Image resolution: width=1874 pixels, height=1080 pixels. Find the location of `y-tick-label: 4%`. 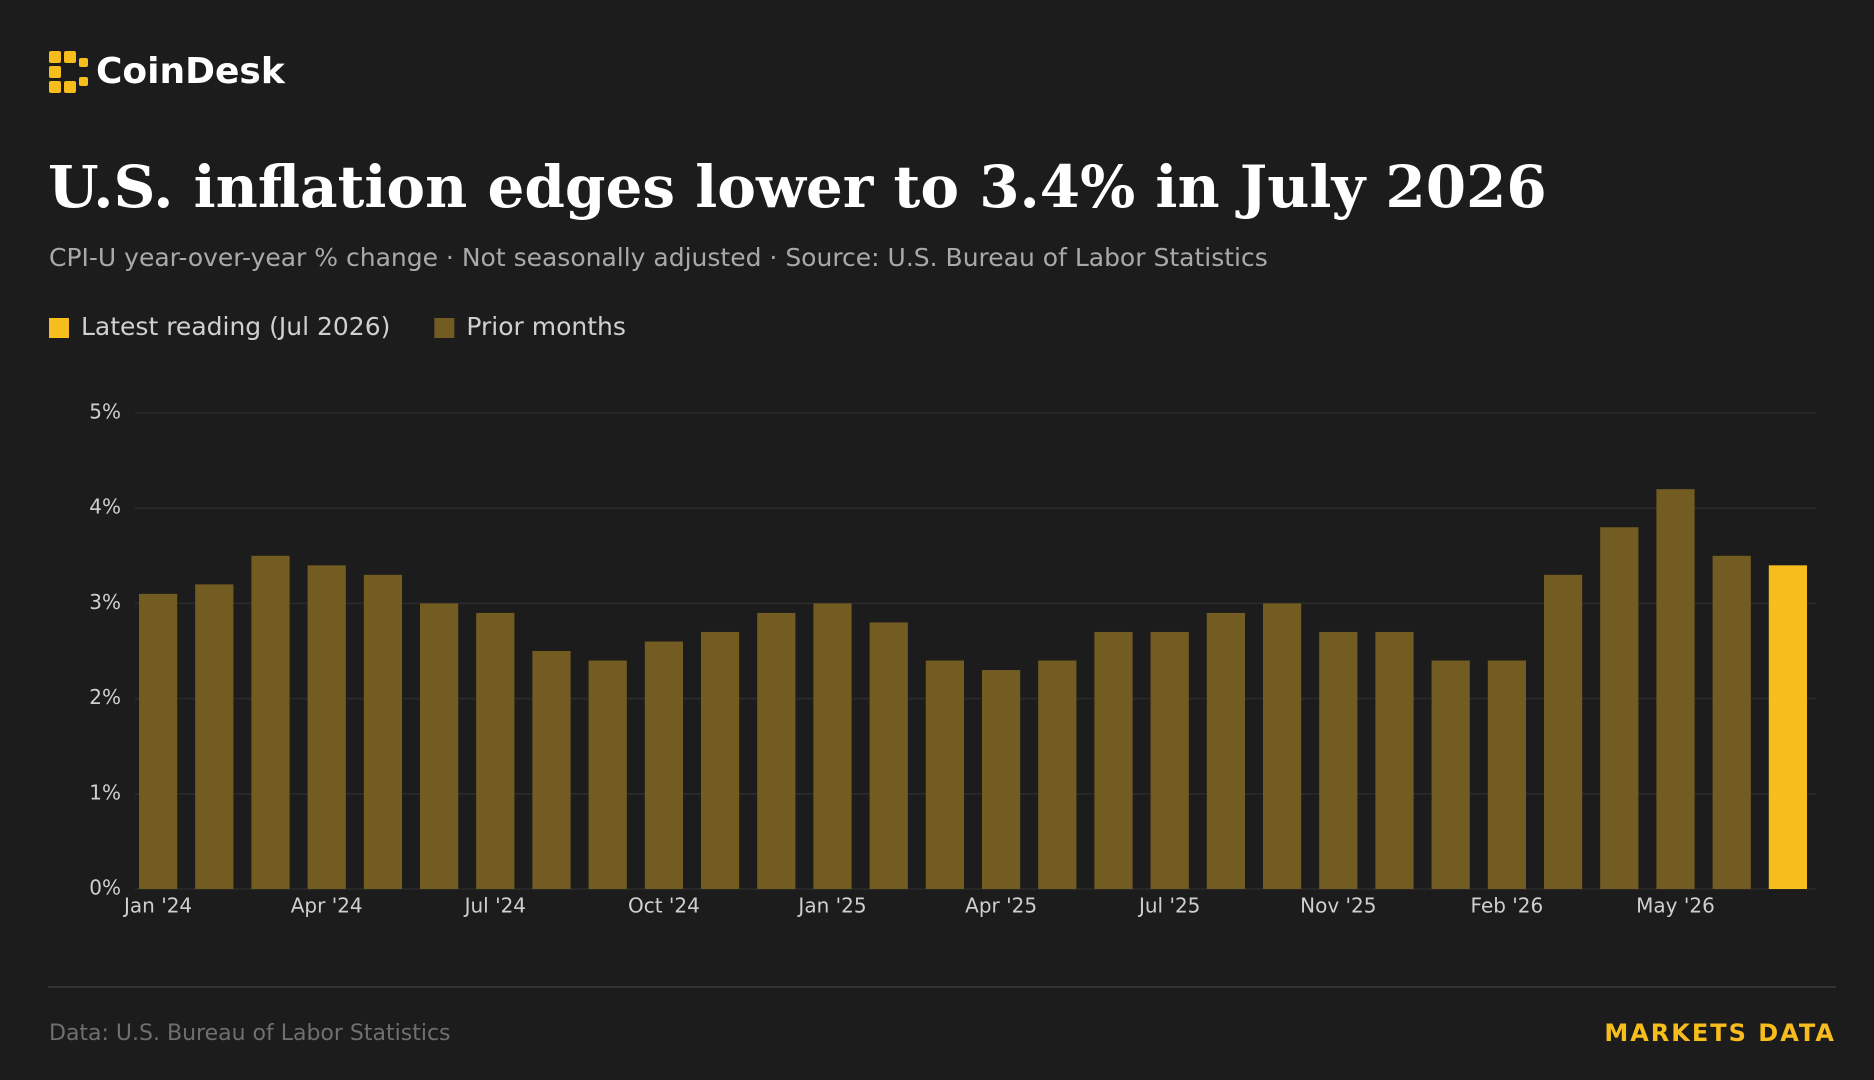

y-tick-label: 4% is located at coordinates (105, 507).